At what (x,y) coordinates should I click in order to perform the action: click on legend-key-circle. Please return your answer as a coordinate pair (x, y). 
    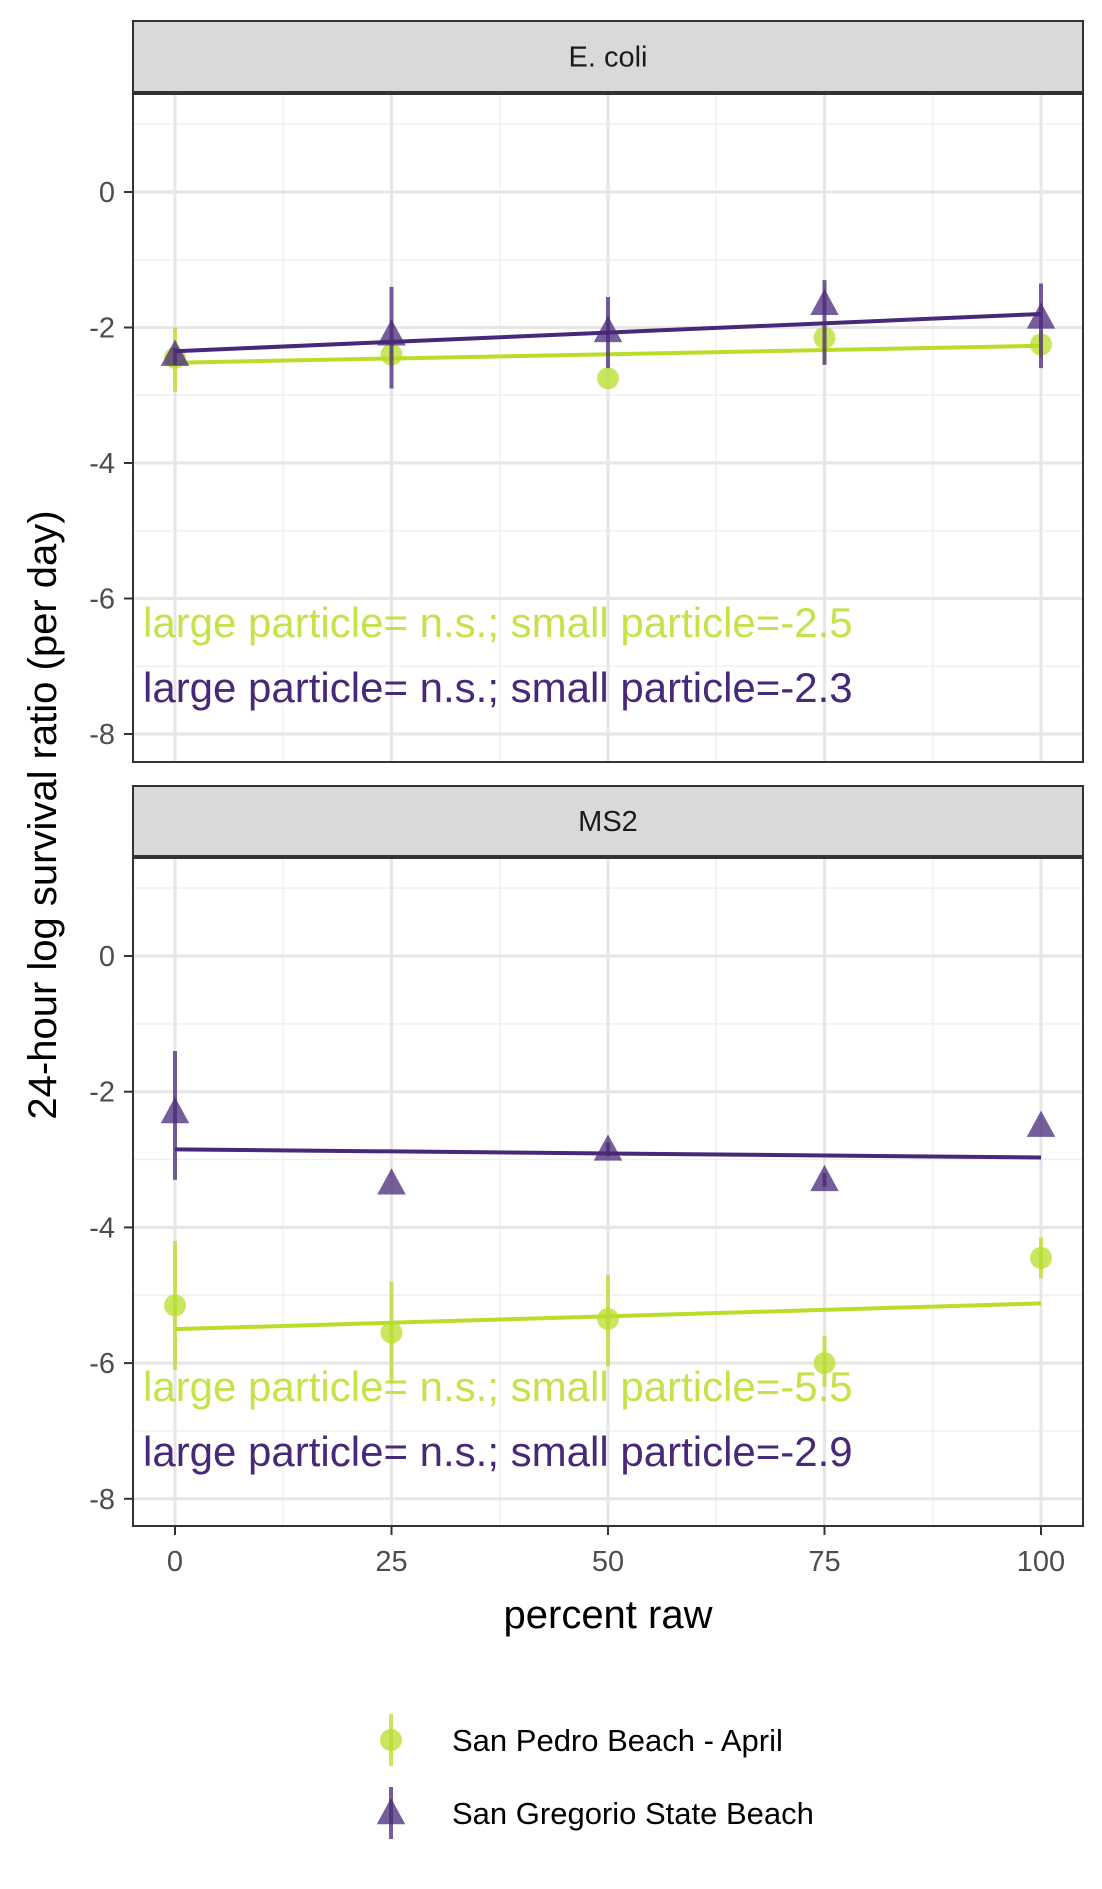
    Looking at the image, I should click on (391, 1740).